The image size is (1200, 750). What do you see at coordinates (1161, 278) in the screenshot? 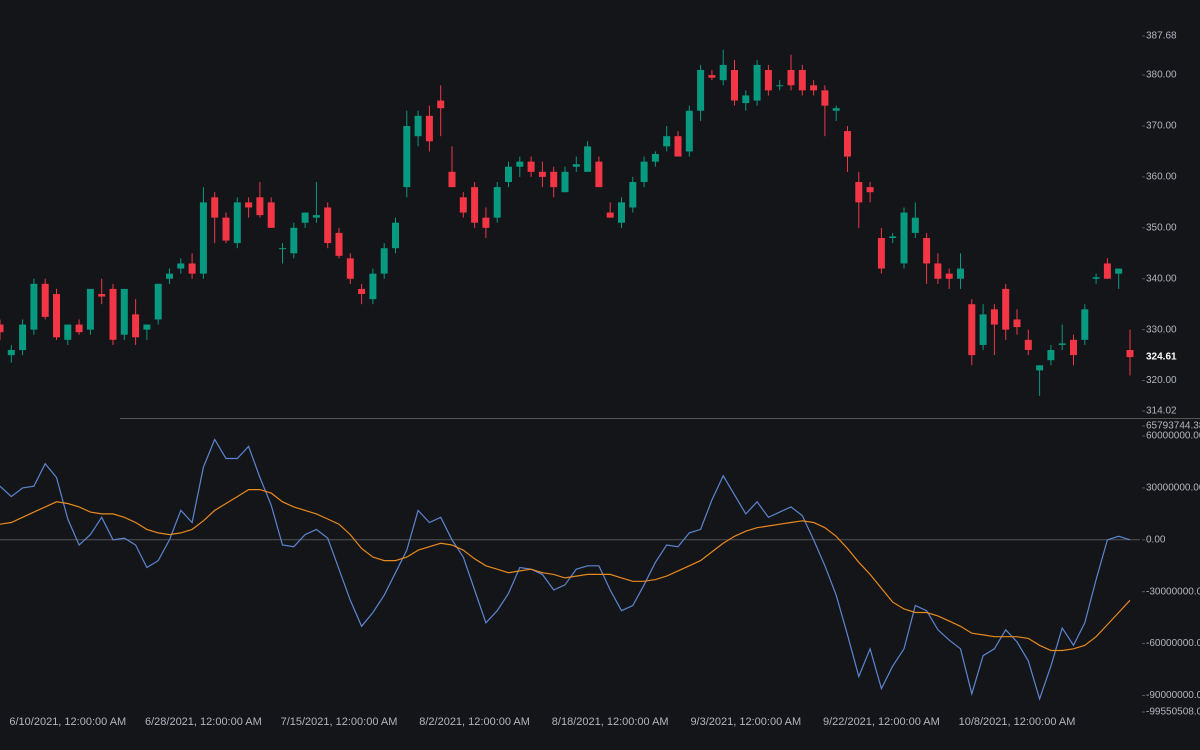
I see `y-tick-label: 340.00` at bounding box center [1161, 278].